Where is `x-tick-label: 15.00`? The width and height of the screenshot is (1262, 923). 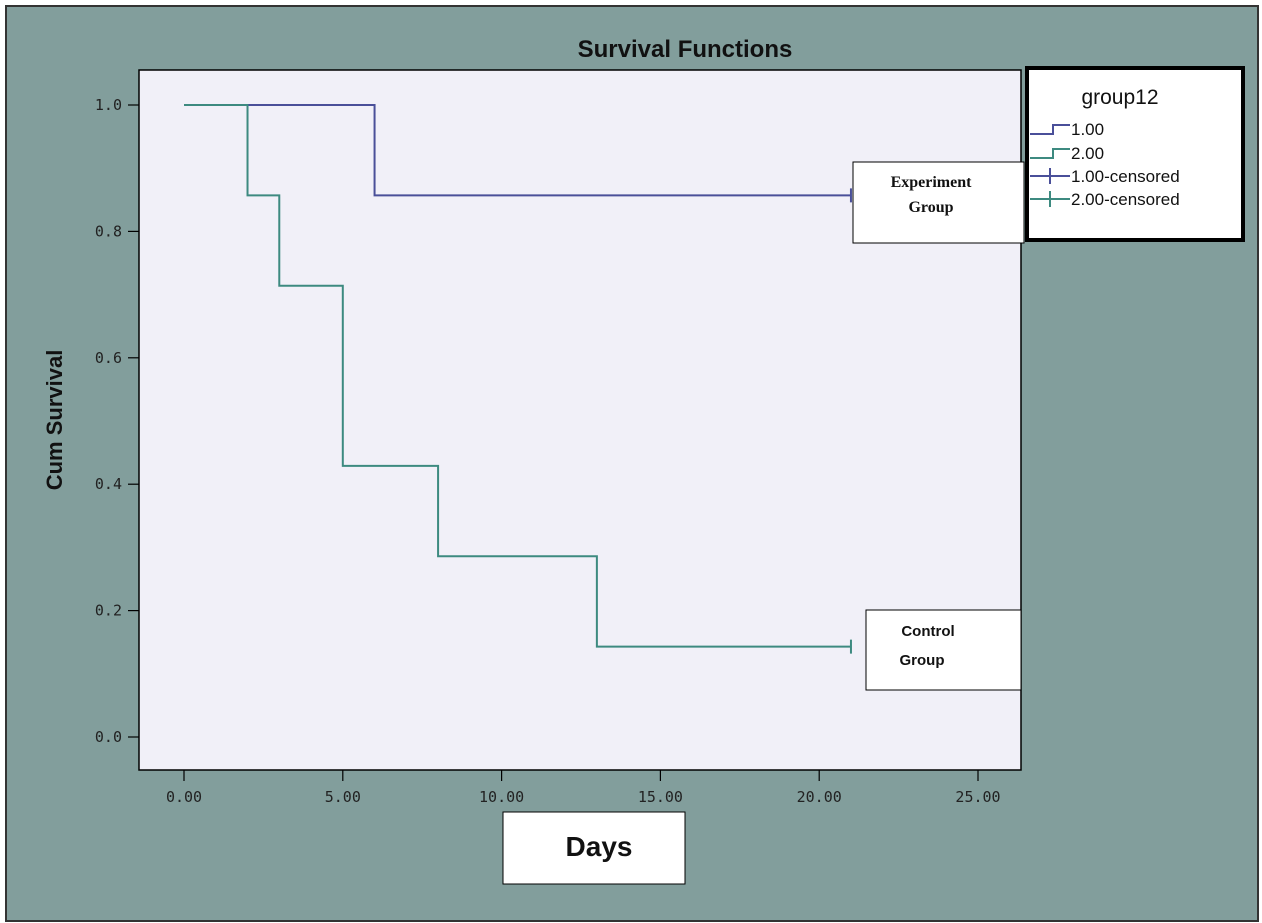
x-tick-label: 15.00 is located at coordinates (660, 797).